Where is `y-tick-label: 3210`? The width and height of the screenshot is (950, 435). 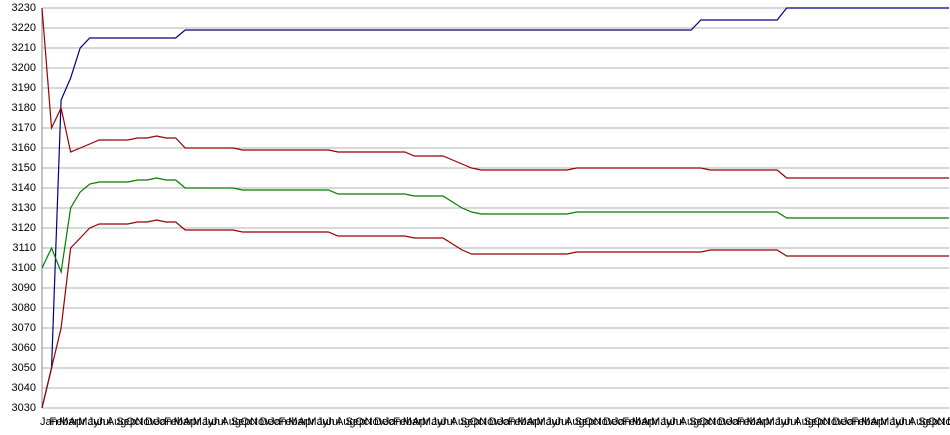
y-tick-label: 3210 is located at coordinates (24, 48).